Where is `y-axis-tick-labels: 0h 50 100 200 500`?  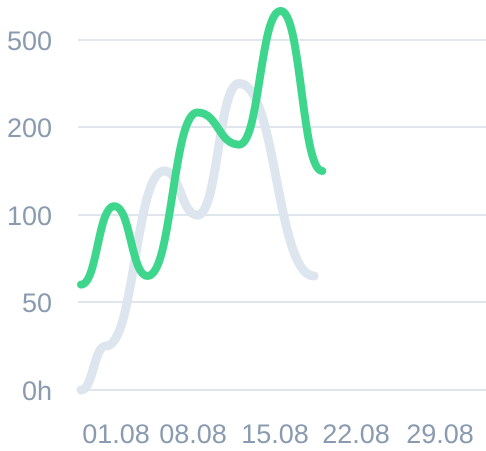
y-axis-tick-labels: 0h 50 100 200 500 is located at coordinates (29, 216).